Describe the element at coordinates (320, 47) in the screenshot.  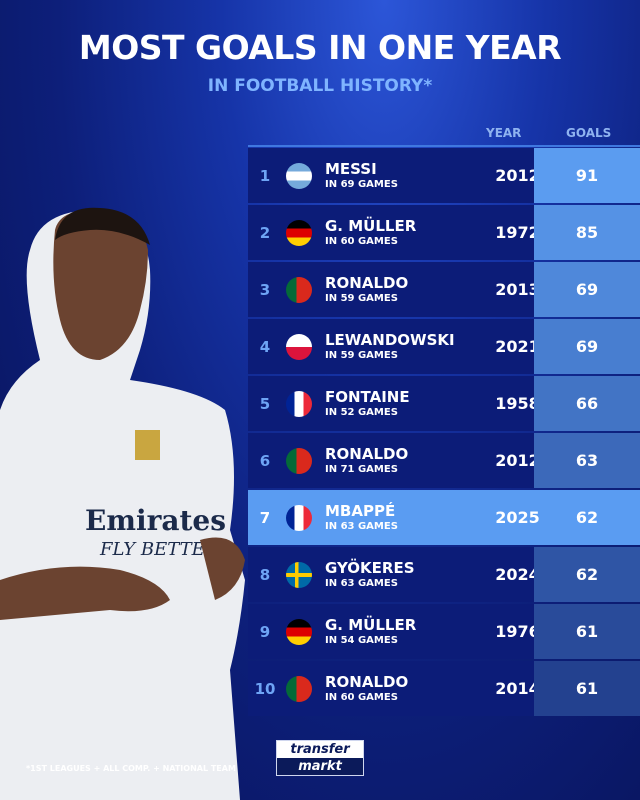
I see `page-title: MOST GOALS IN ONE YEAR` at that location.